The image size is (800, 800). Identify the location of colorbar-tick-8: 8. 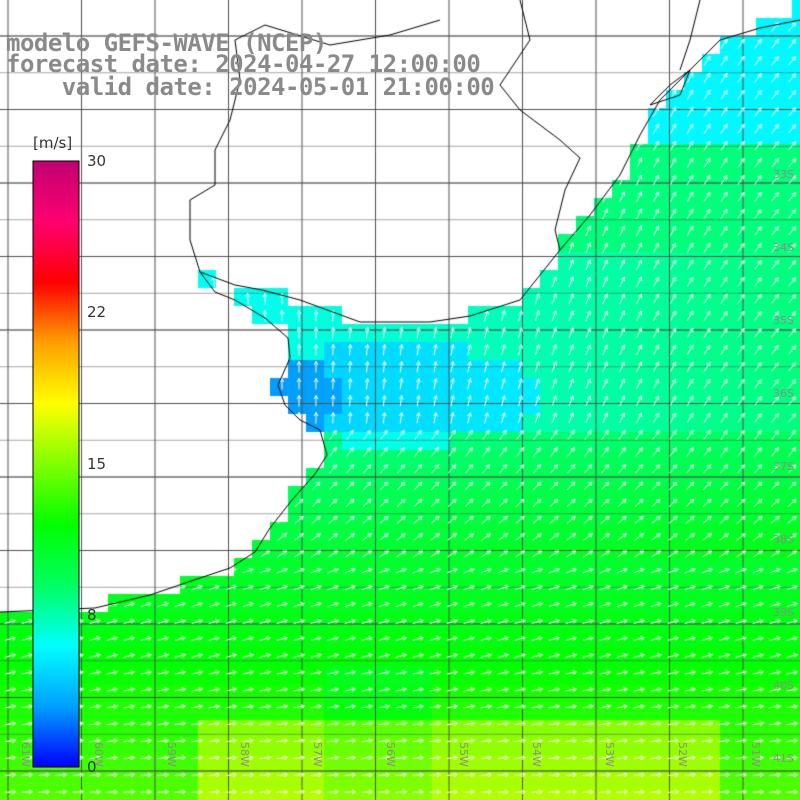
(92, 615).